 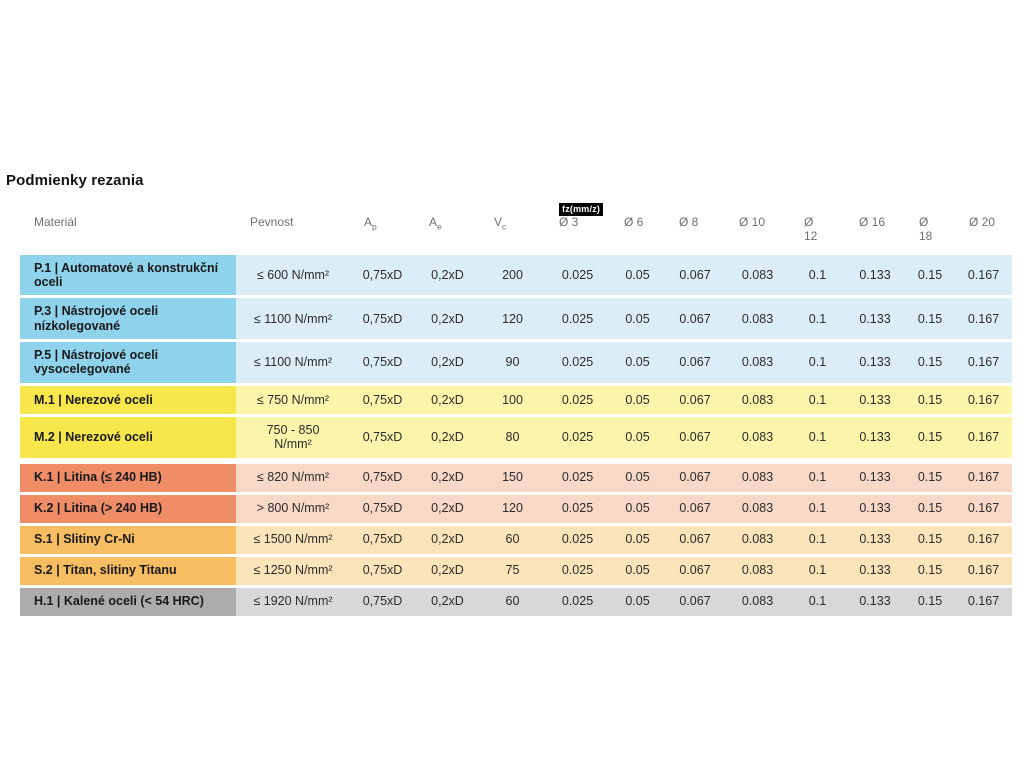 What do you see at coordinates (435, 223) in the screenshot?
I see `col-header-ae: Ae` at bounding box center [435, 223].